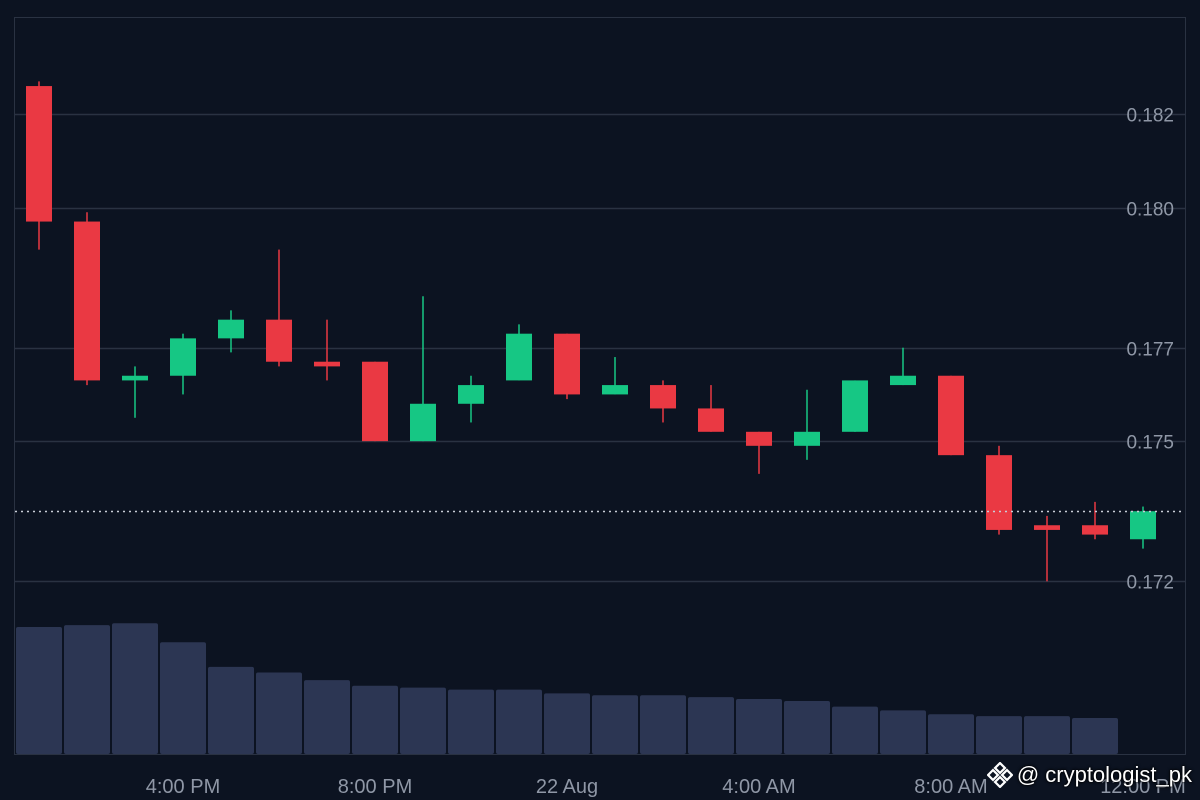 The height and width of the screenshot is (800, 1200). I want to click on y-tick-label: 0.180, so click(1150, 210).